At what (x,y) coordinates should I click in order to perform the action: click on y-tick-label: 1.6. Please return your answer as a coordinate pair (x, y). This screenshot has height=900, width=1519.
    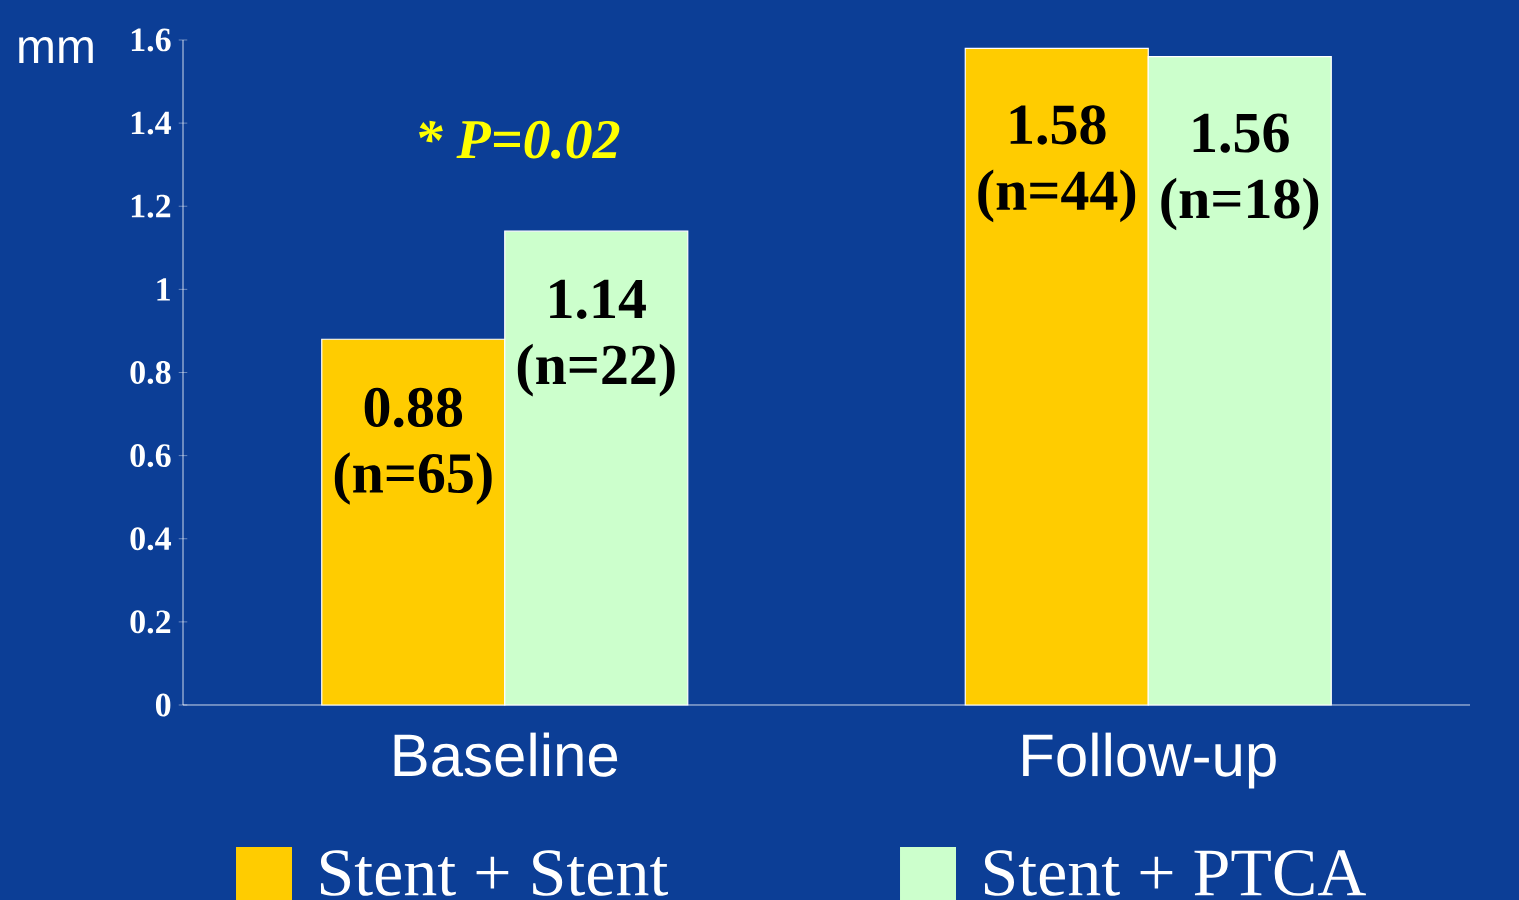
    Looking at the image, I should click on (151, 40).